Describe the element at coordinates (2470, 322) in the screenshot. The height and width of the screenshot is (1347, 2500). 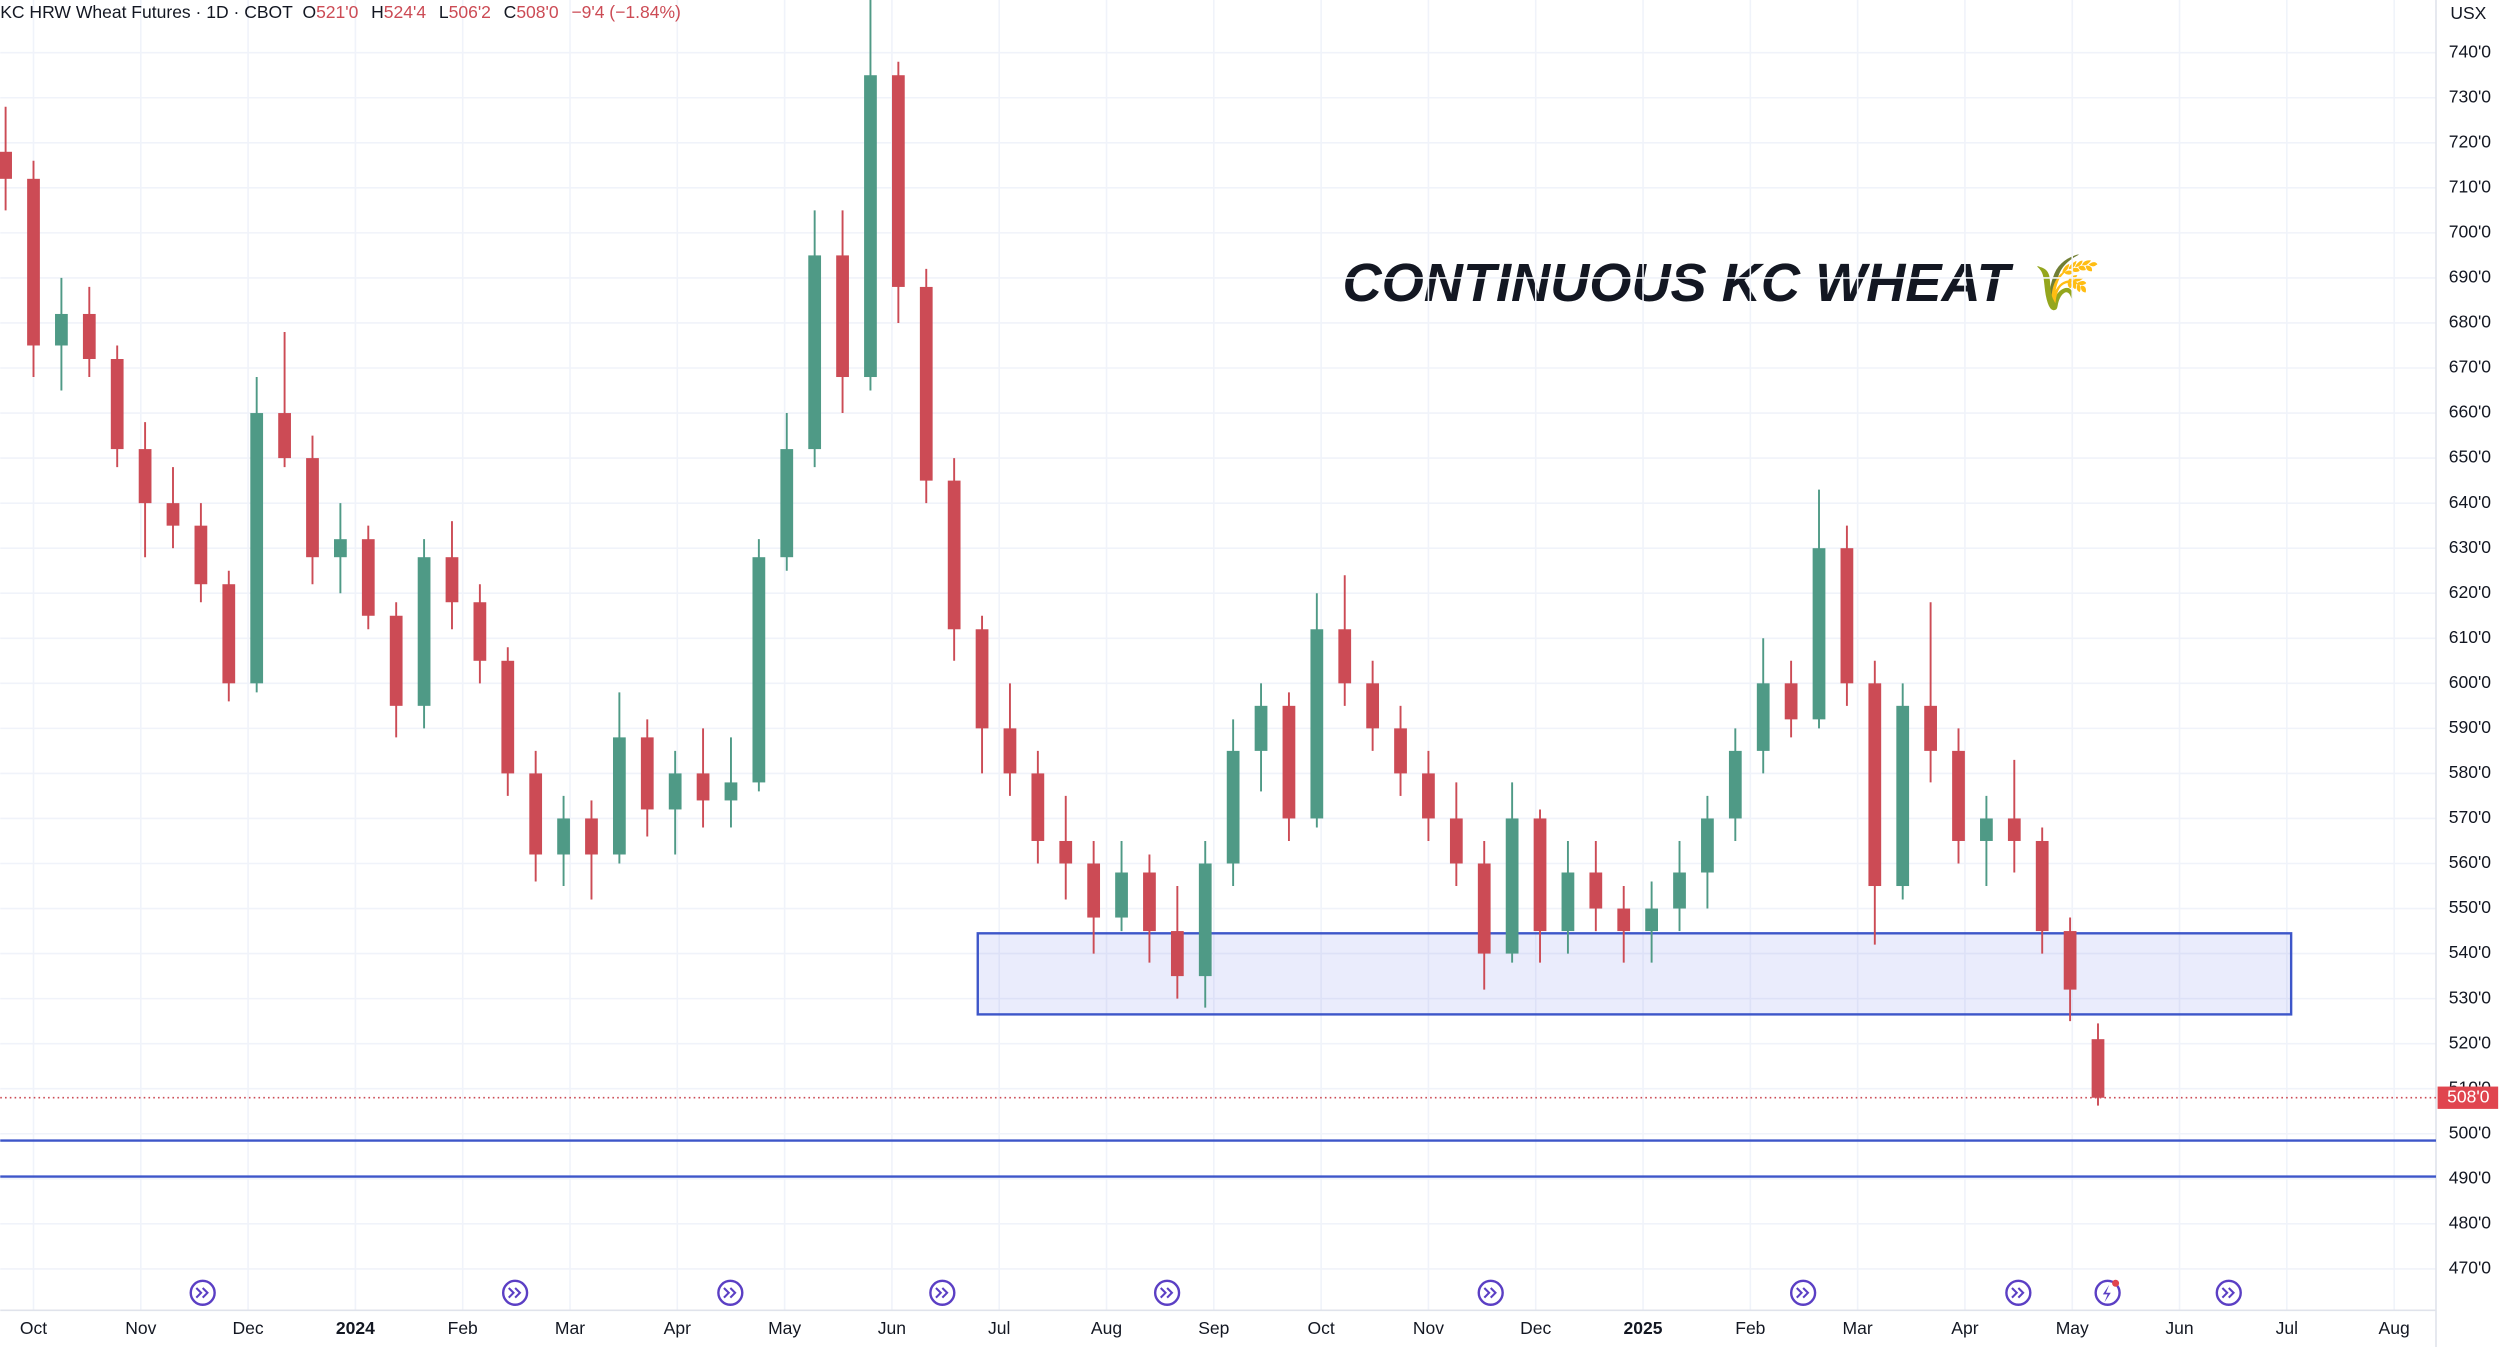
I see `y-tick-label: 680'0` at that location.